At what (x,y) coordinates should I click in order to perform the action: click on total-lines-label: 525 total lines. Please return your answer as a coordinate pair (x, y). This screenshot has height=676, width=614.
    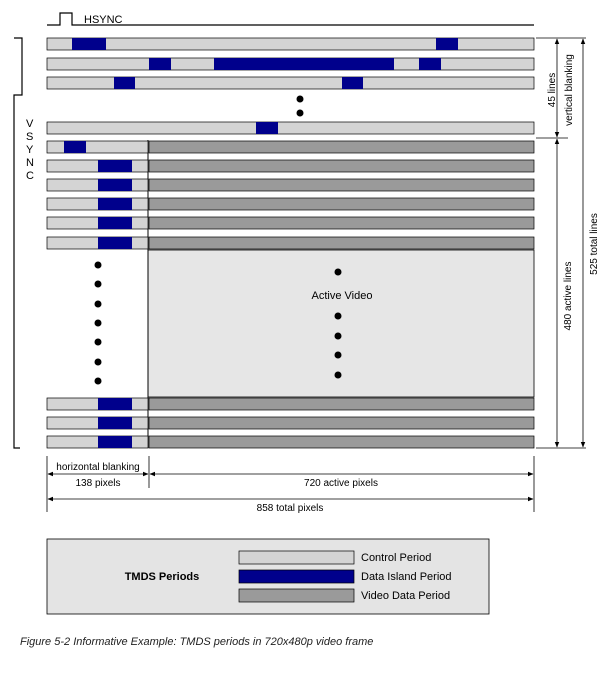
    Looking at the image, I should click on (594, 244).